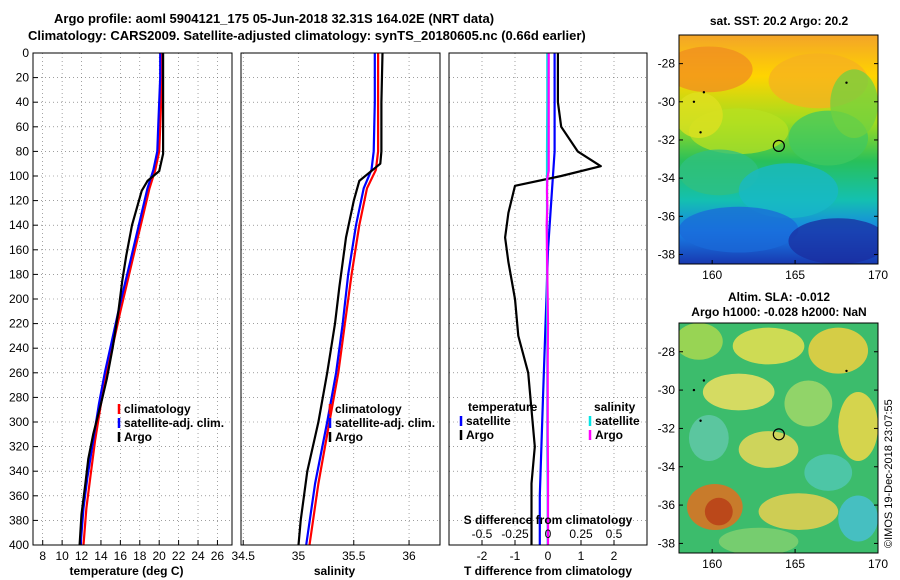 The width and height of the screenshot is (900, 580). Describe the element at coordinates (581, 534) in the screenshot. I see `x2-tick-label: 0.25` at that location.